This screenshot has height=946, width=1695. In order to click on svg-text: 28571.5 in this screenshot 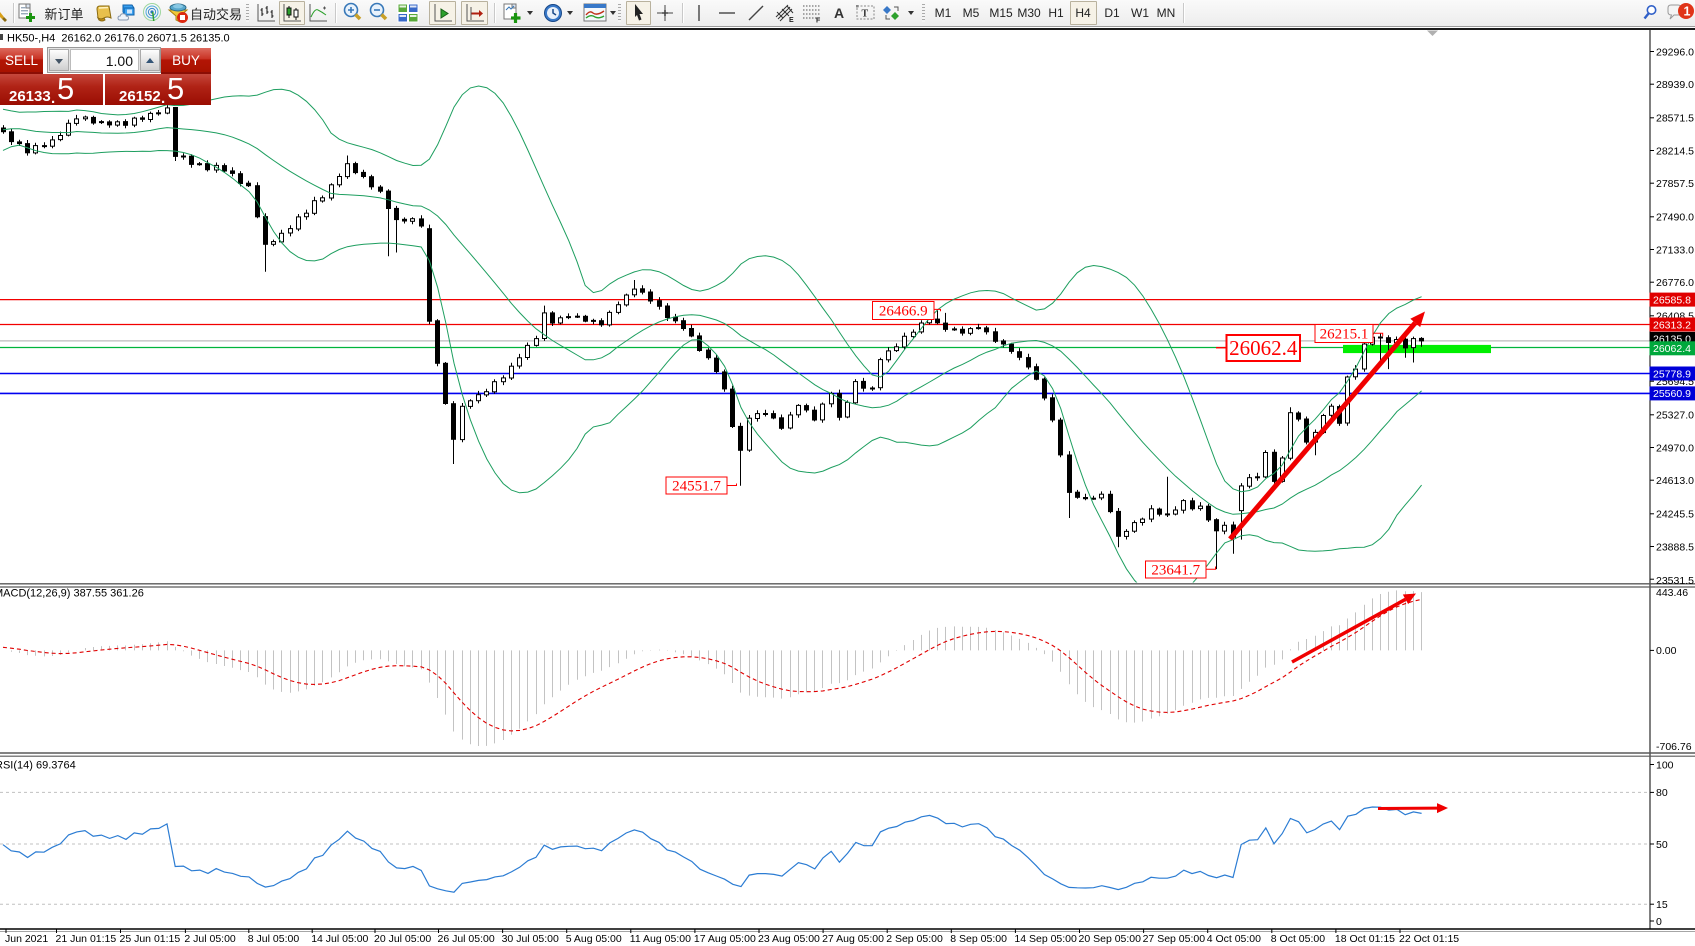, I will do `click(1675, 119)`.